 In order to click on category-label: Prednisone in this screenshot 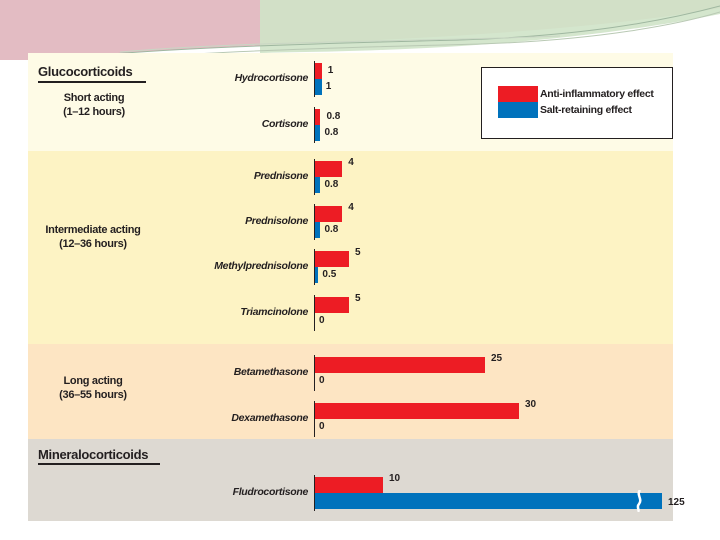, I will do `click(280, 176)`.